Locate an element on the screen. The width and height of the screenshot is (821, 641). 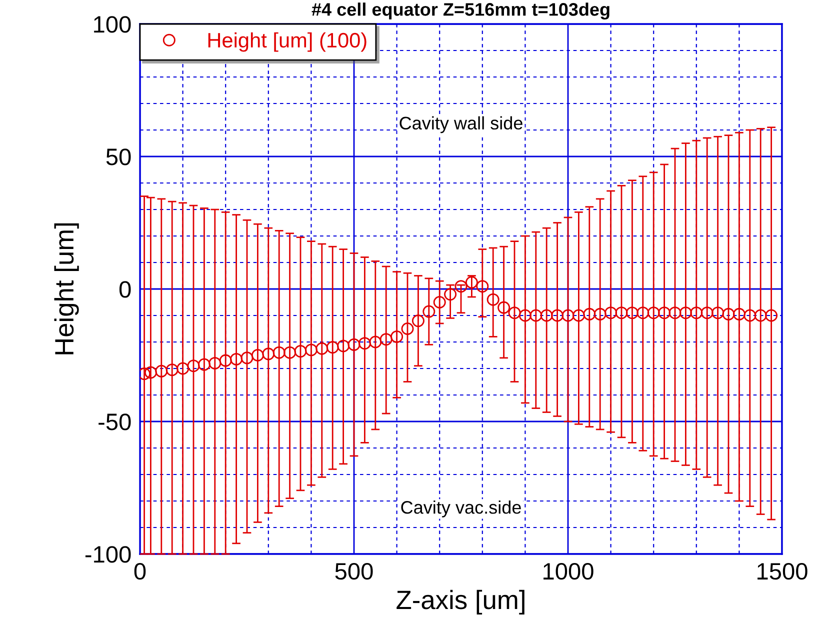
annotation: Cavity wall side is located at coordinates (461, 125).